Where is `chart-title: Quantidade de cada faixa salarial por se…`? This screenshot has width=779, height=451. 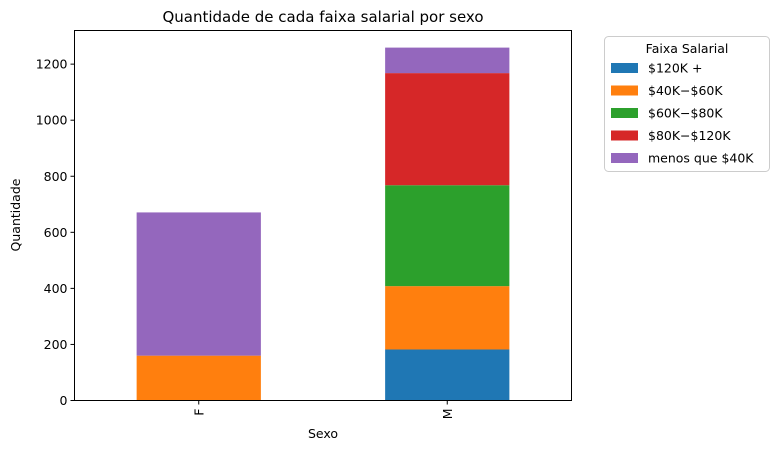
chart-title: Quantidade de cada faixa salarial por se… is located at coordinates (322, 17).